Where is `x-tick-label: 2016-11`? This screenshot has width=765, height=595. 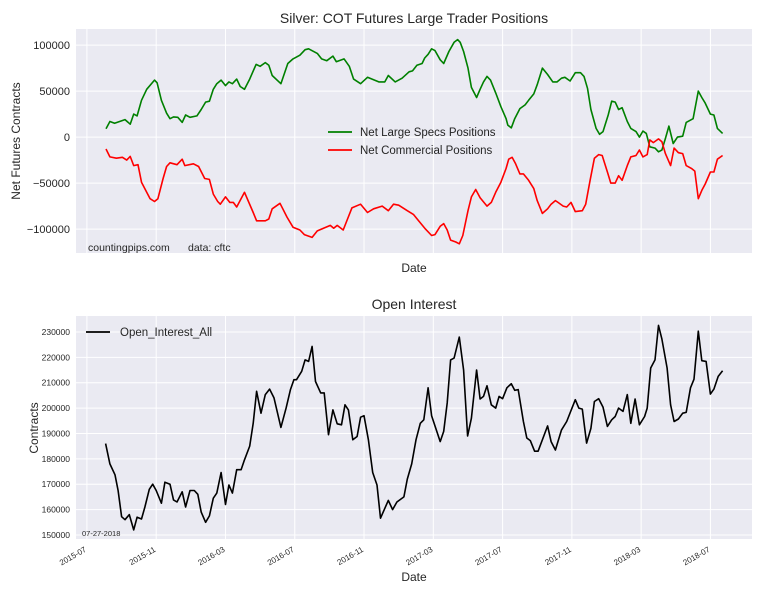
x-tick-label: 2016-11 is located at coordinates (351, 556).